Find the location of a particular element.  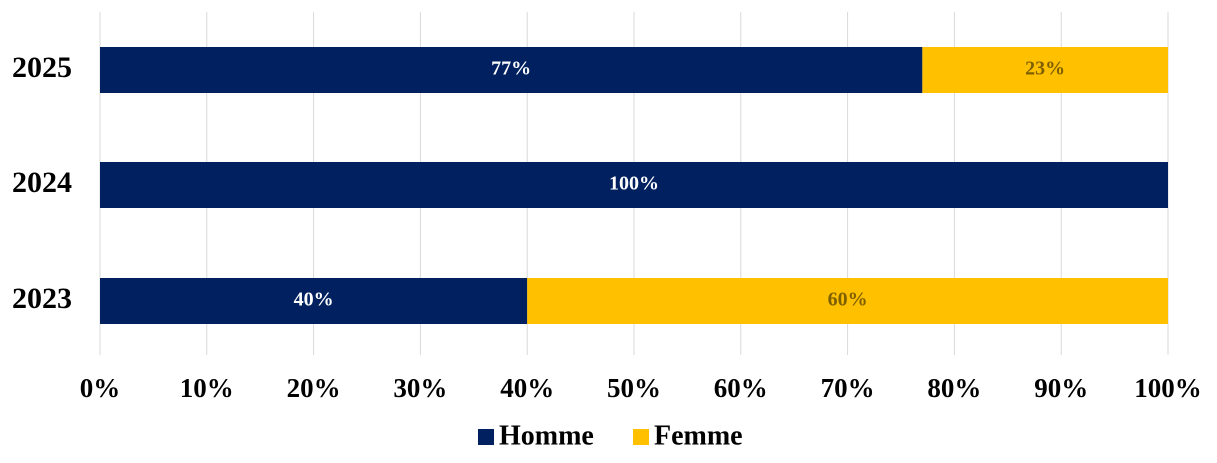

legend-label: Homme is located at coordinates (546, 435).